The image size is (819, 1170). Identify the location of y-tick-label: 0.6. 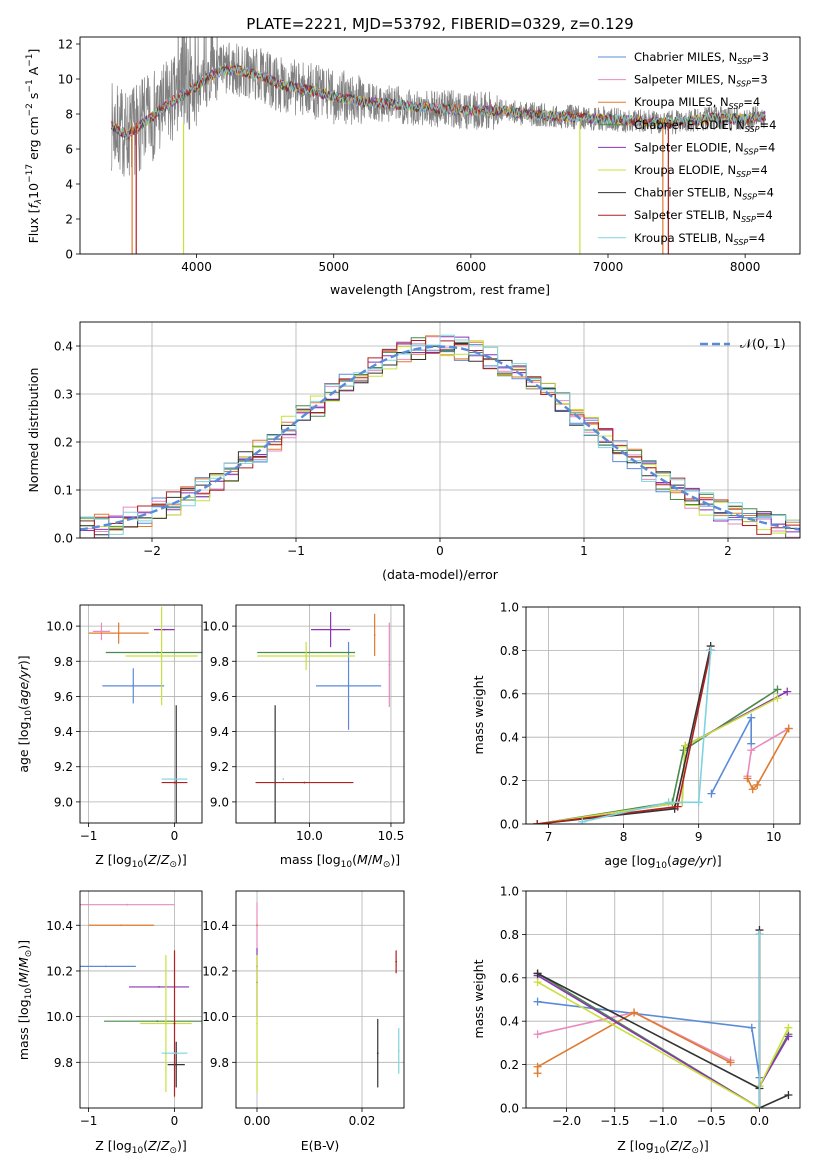
(509, 978).